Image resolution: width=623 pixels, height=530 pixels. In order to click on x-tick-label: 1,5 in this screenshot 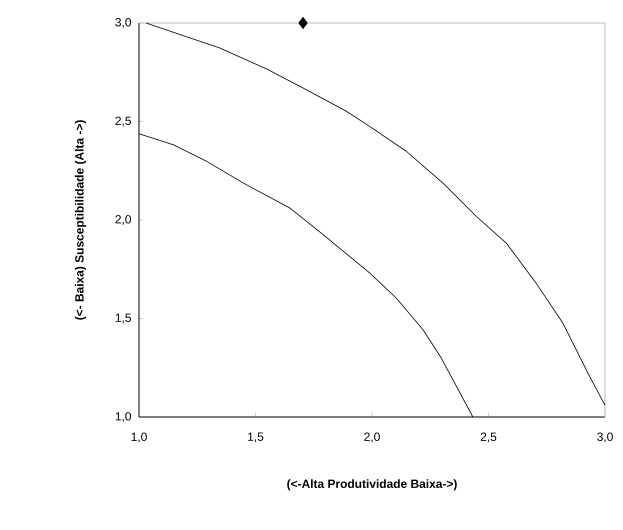, I will do `click(256, 437)`.